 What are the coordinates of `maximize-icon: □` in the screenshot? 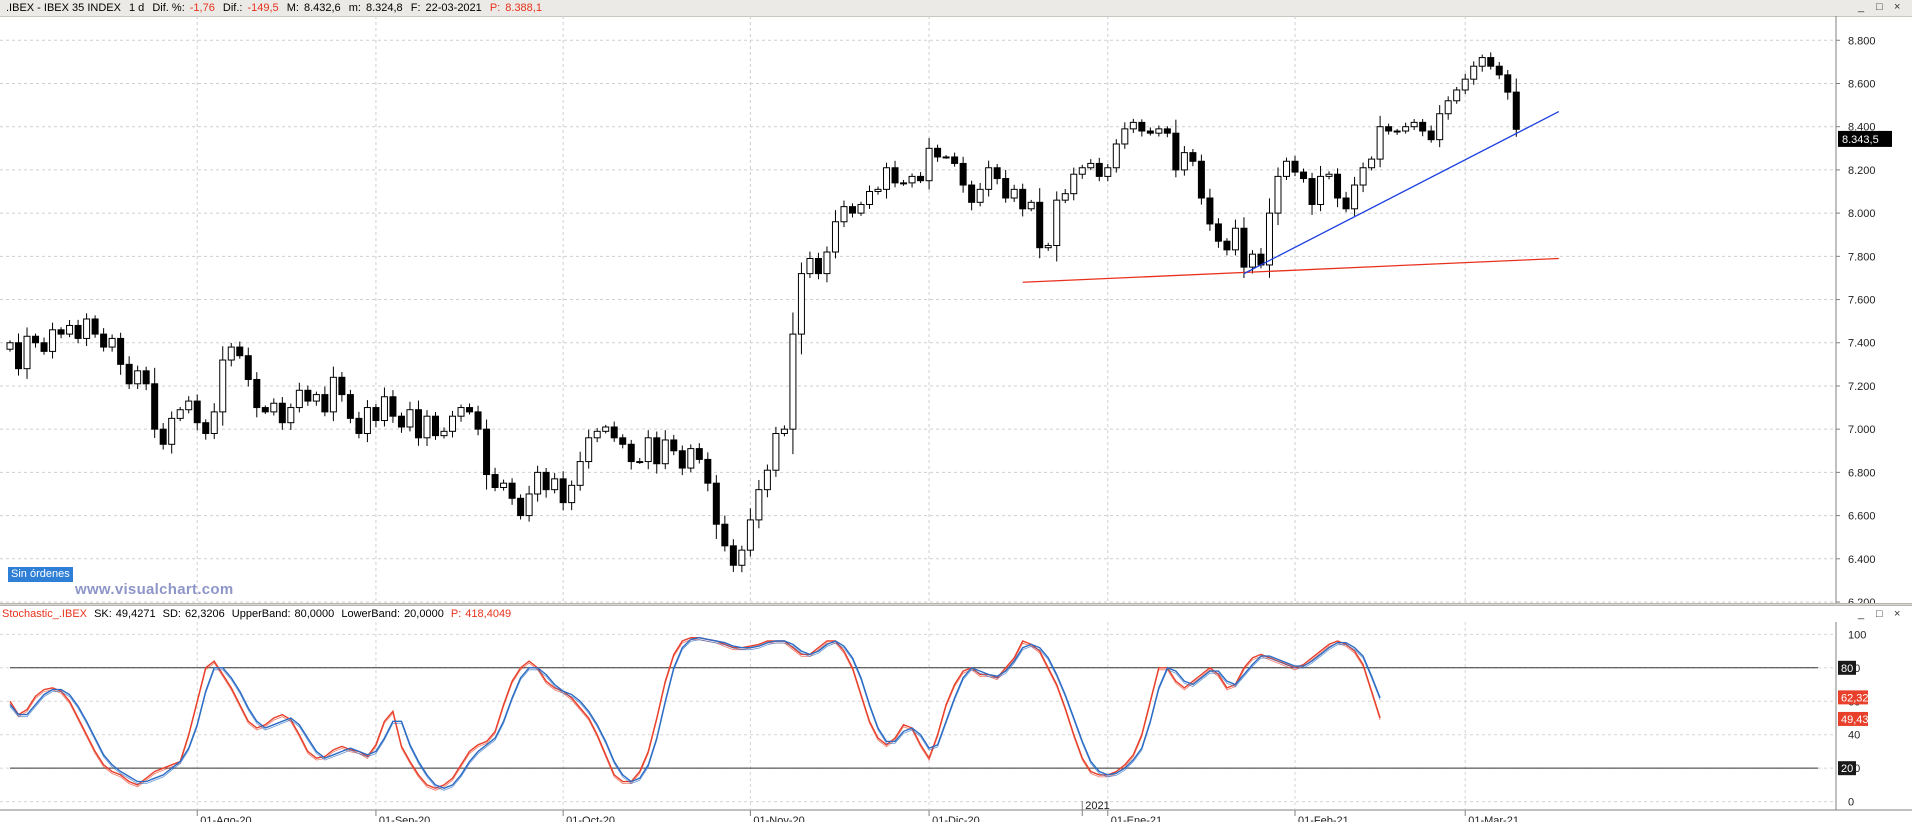 It's located at (1879, 7).